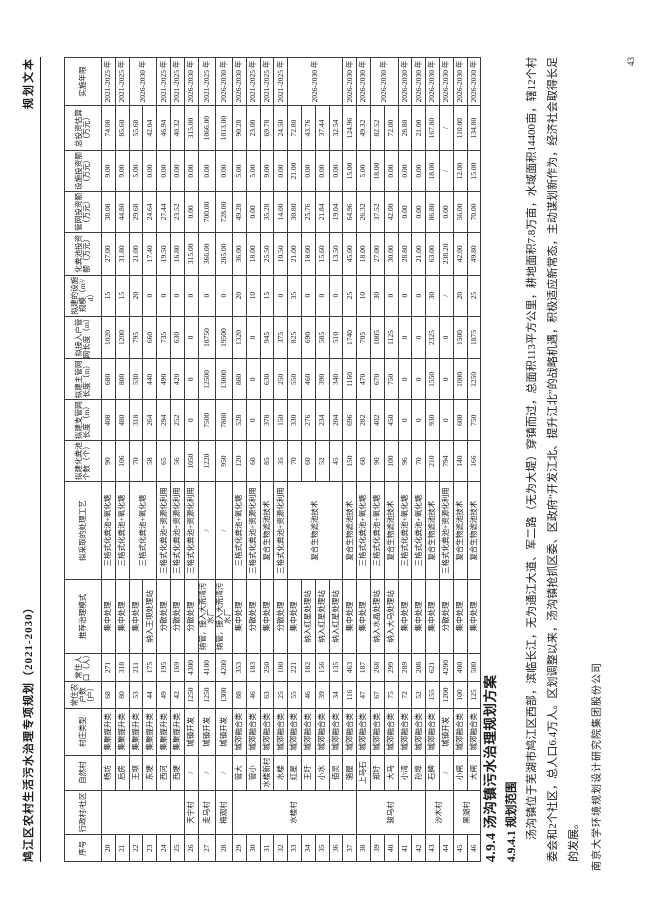 This screenshot has width=650, height=919. Describe the element at coordinates (432, 667) in the screenshot. I see `population-cell: 621` at that location.